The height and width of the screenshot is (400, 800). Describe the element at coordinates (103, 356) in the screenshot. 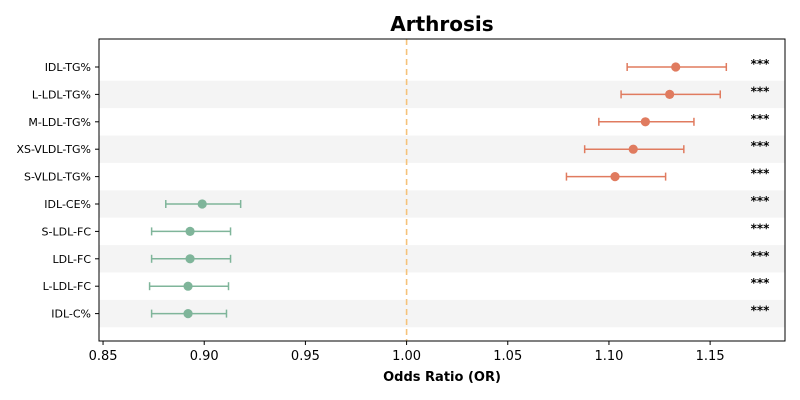

I see `x-tick-label: 0.85` at that location.